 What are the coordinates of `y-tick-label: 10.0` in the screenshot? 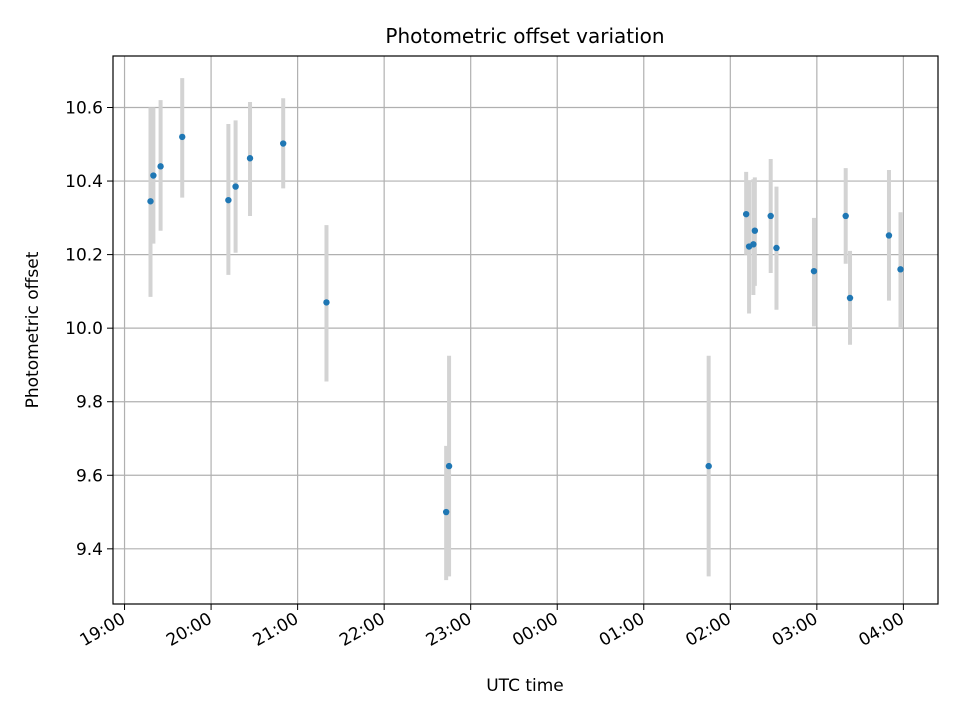 It's located at (84, 329).